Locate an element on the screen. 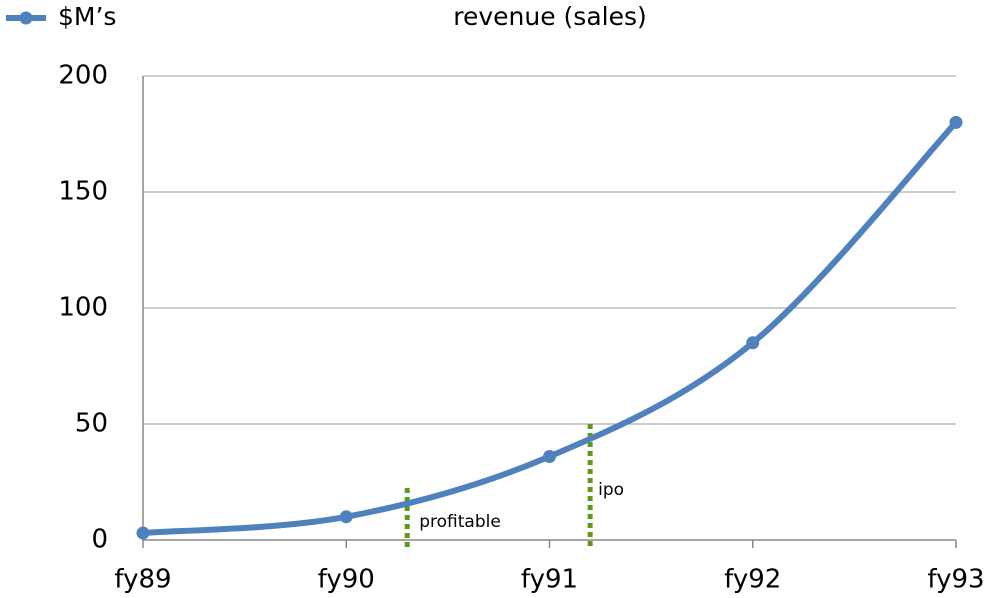  x-tick-label: fy90 is located at coordinates (346, 580).